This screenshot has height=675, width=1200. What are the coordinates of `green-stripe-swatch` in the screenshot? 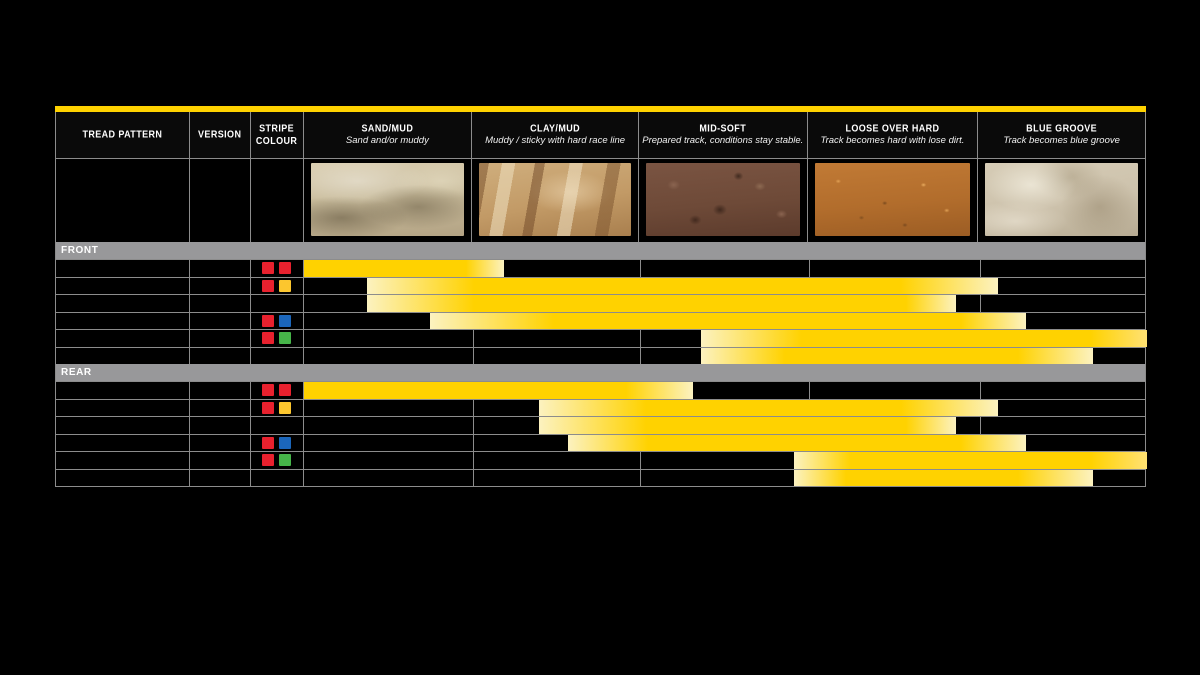 It's located at (285, 460).